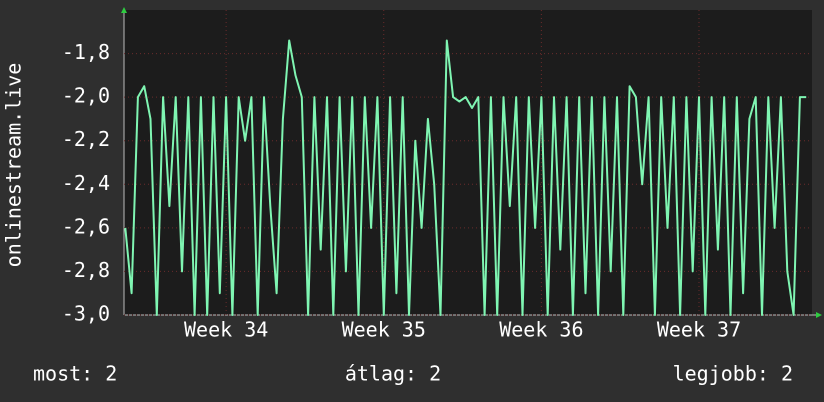  Describe the element at coordinates (86, 139) in the screenshot. I see `y-tick-label: -2,2` at that location.